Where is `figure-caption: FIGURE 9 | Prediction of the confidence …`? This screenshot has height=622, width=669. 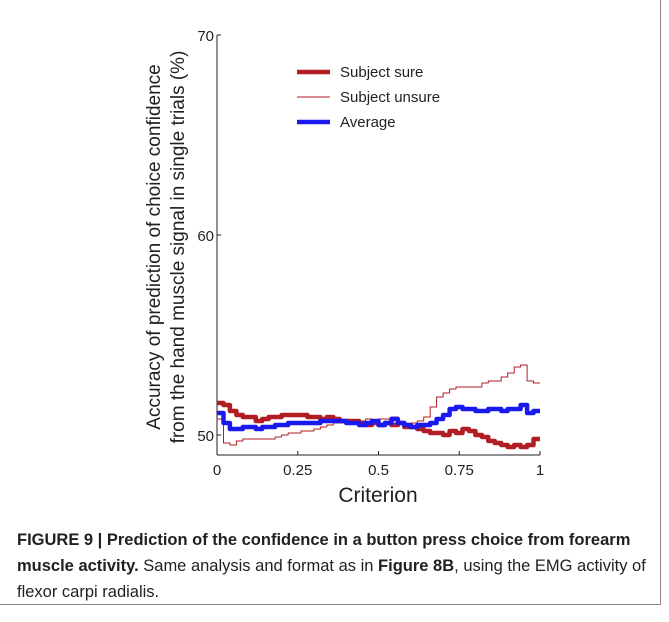 figure-caption: FIGURE 9 | Prediction of the confidence … is located at coordinates (337, 566).